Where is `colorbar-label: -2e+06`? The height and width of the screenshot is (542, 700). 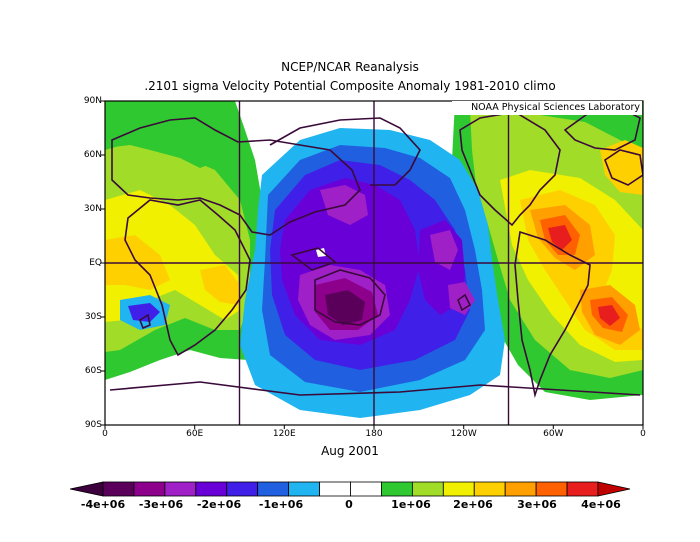
colorbar-label: -2e+06 is located at coordinates (219, 504).